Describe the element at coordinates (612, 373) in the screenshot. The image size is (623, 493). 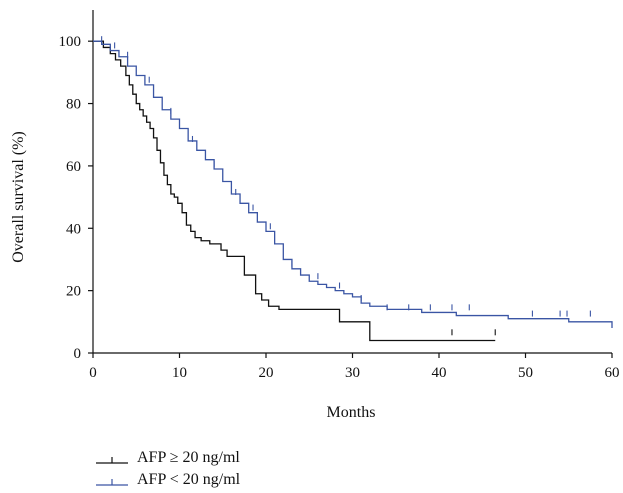
I see `x-tick-label: 60` at that location.